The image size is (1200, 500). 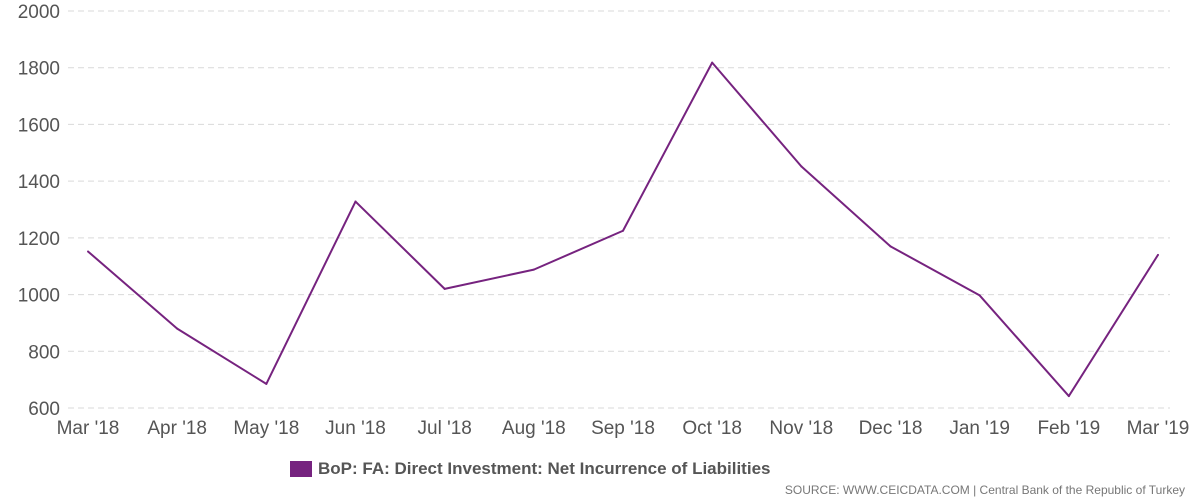 What do you see at coordinates (44, 409) in the screenshot?
I see `y-tick-label: 600` at bounding box center [44, 409].